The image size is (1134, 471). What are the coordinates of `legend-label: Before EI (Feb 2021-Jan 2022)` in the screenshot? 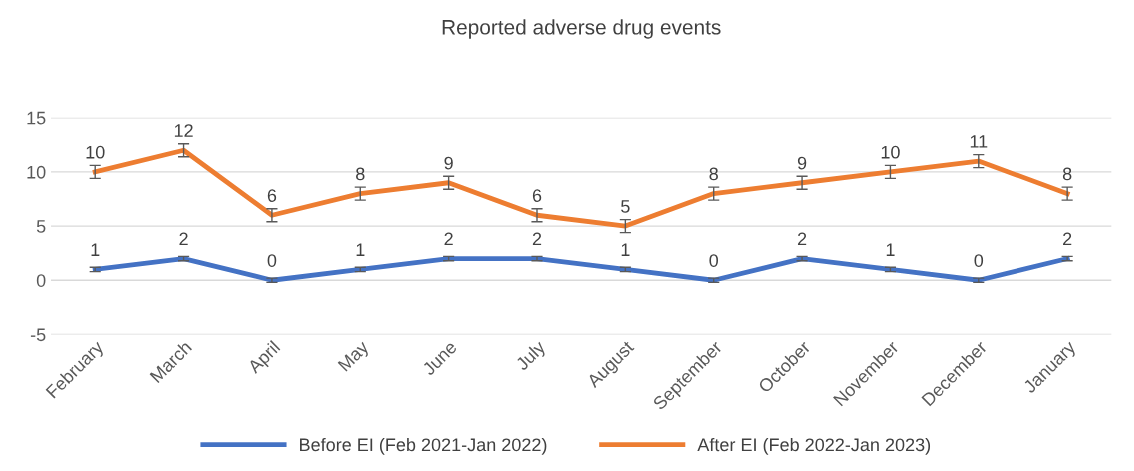 It's located at (423, 446).